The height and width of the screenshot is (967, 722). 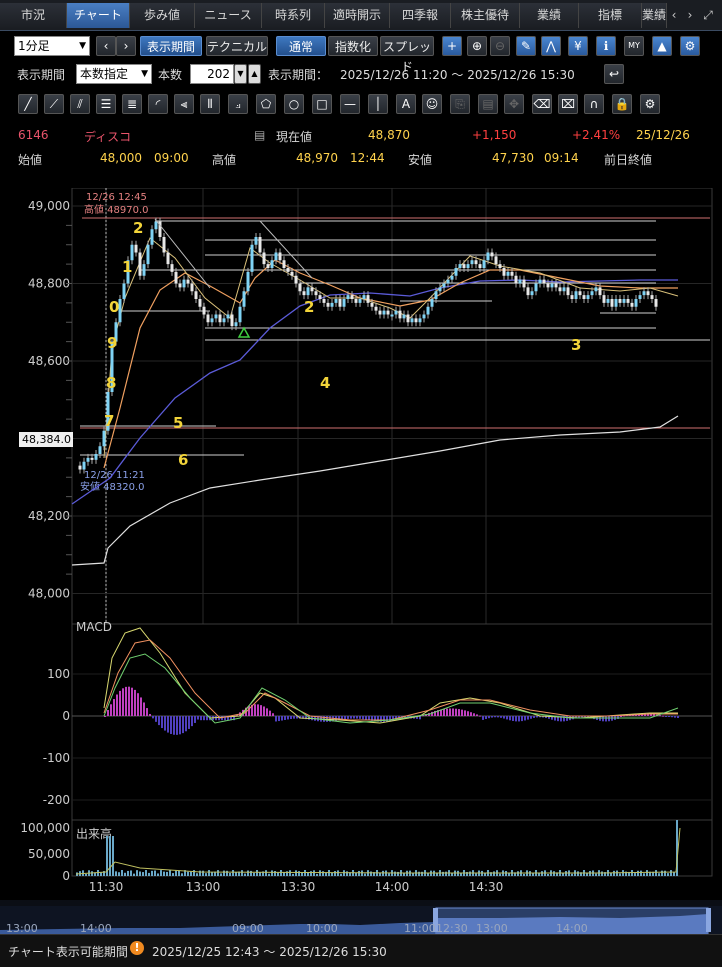 I want to click on ray-icon: ⟋, so click(x=54, y=104).